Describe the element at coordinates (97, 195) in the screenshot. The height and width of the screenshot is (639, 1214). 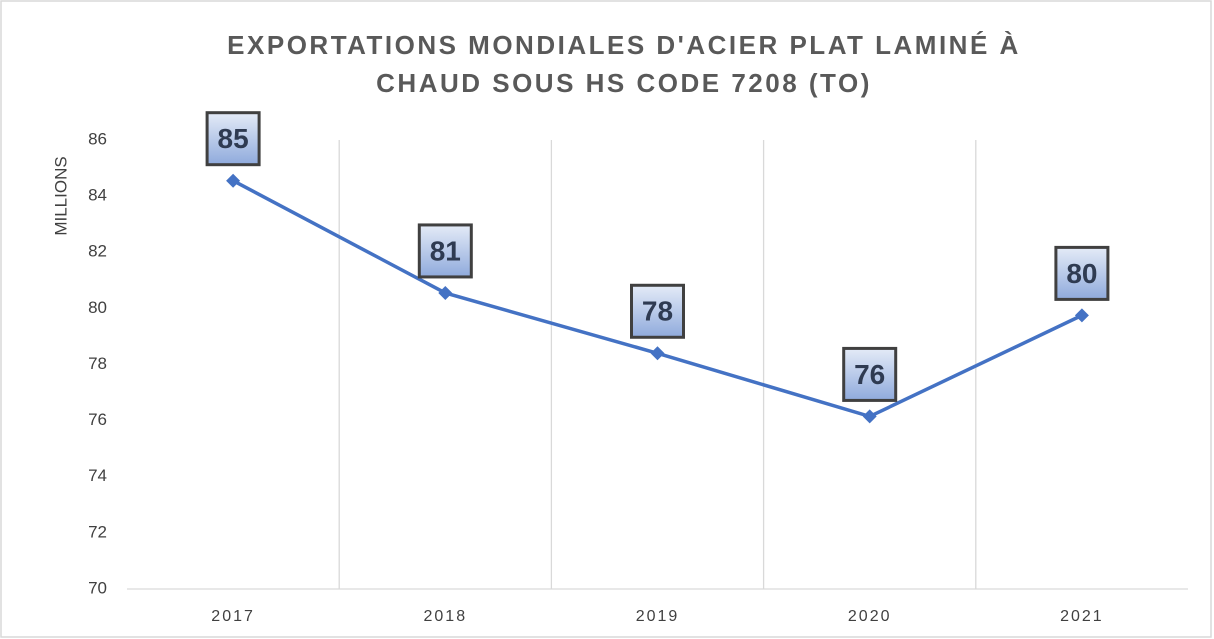
I see `y-tick-label: 84` at that location.